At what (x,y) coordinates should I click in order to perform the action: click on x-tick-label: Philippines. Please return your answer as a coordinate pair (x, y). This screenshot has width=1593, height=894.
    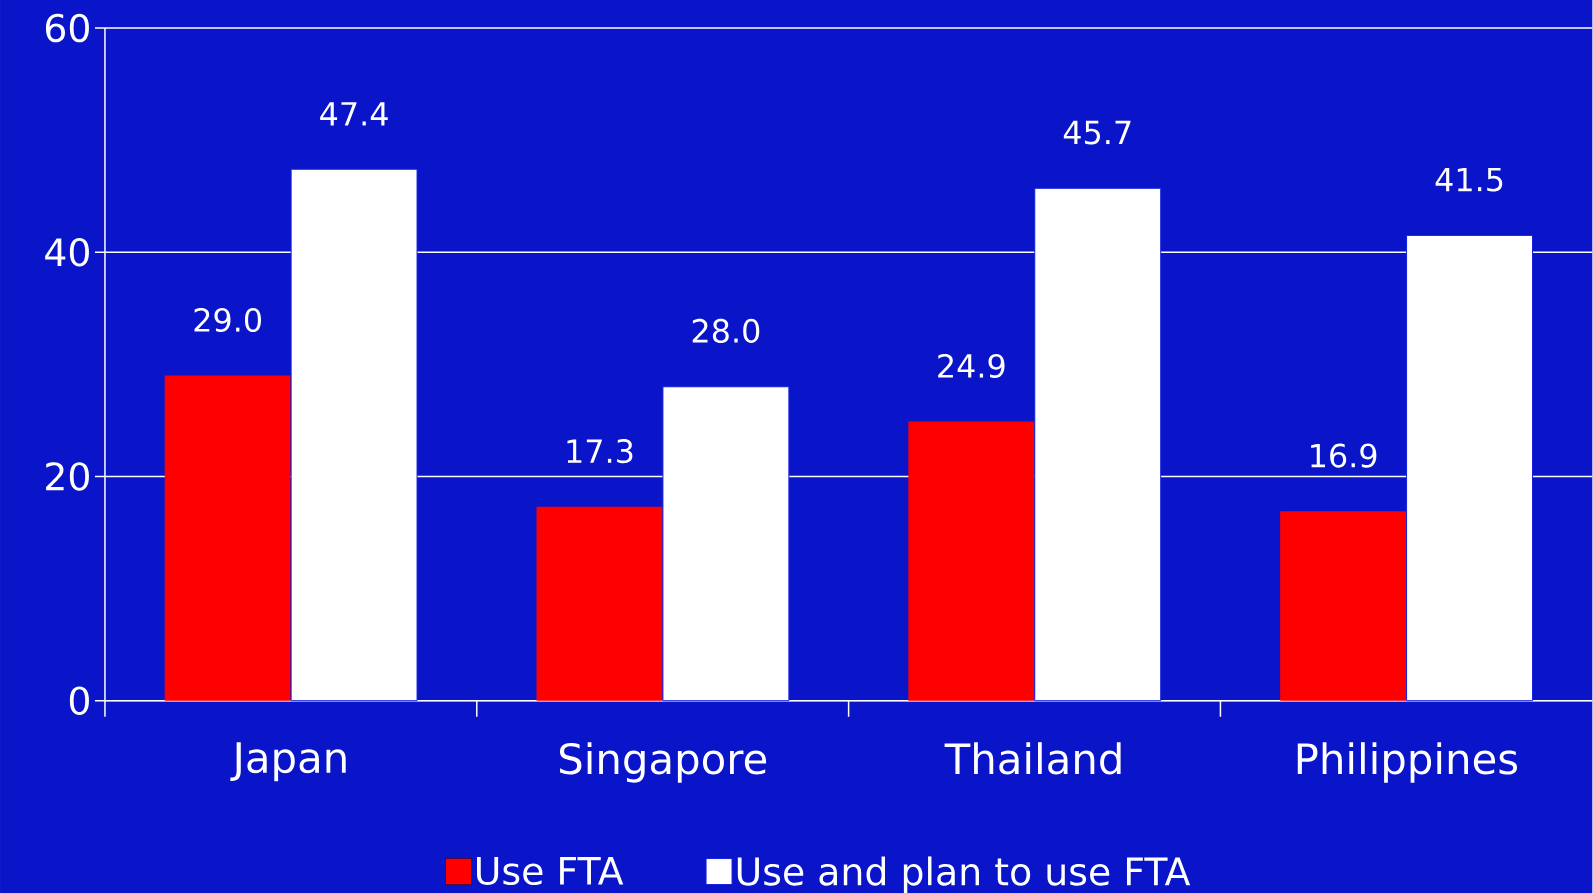
    Looking at the image, I should click on (1407, 762).